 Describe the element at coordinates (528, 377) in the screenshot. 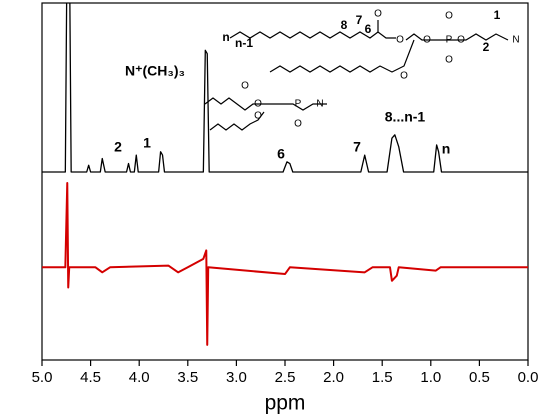

I see `x-tick-label: 0.0` at that location.